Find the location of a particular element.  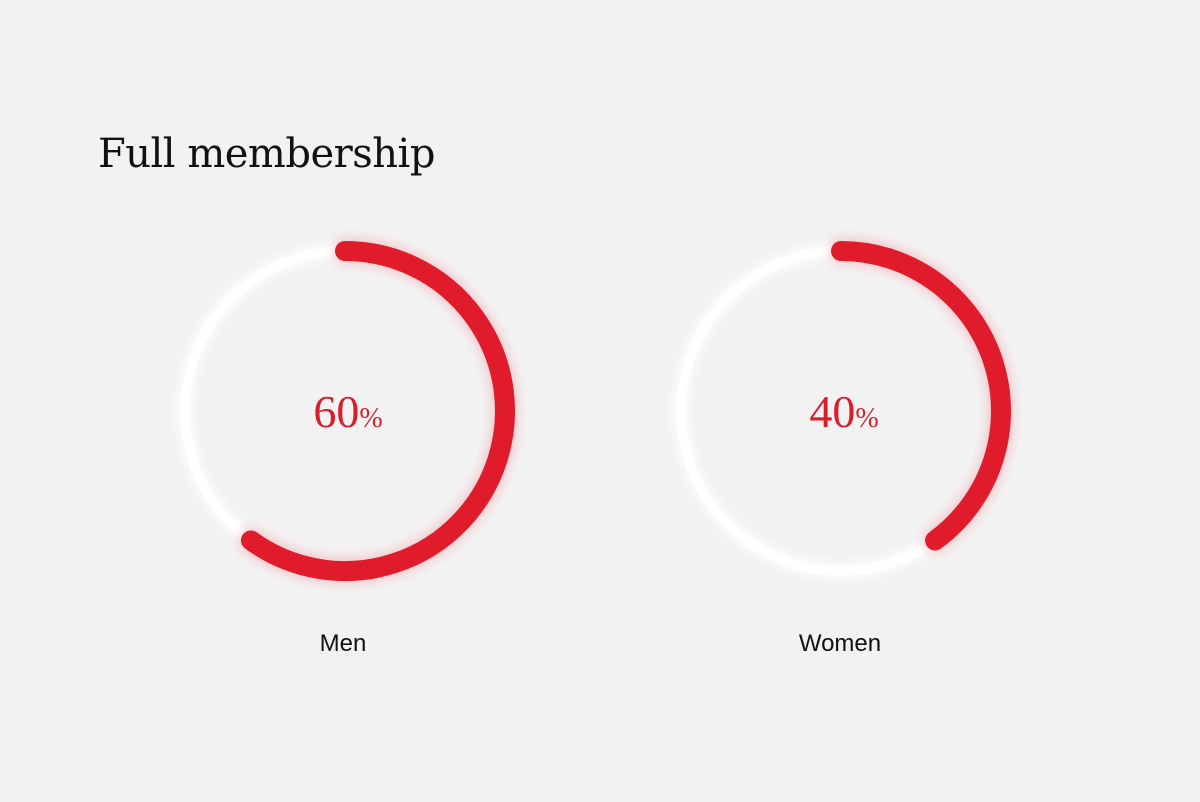

men-percent: 60% is located at coordinates (348, 417).